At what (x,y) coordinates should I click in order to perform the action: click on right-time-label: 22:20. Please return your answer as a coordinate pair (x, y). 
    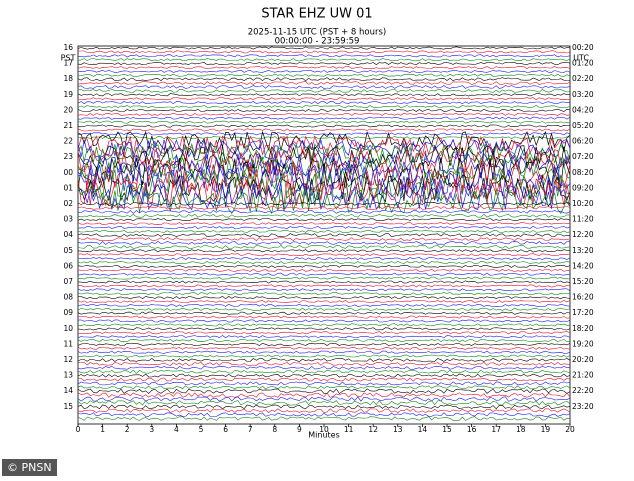
    Looking at the image, I should click on (583, 390).